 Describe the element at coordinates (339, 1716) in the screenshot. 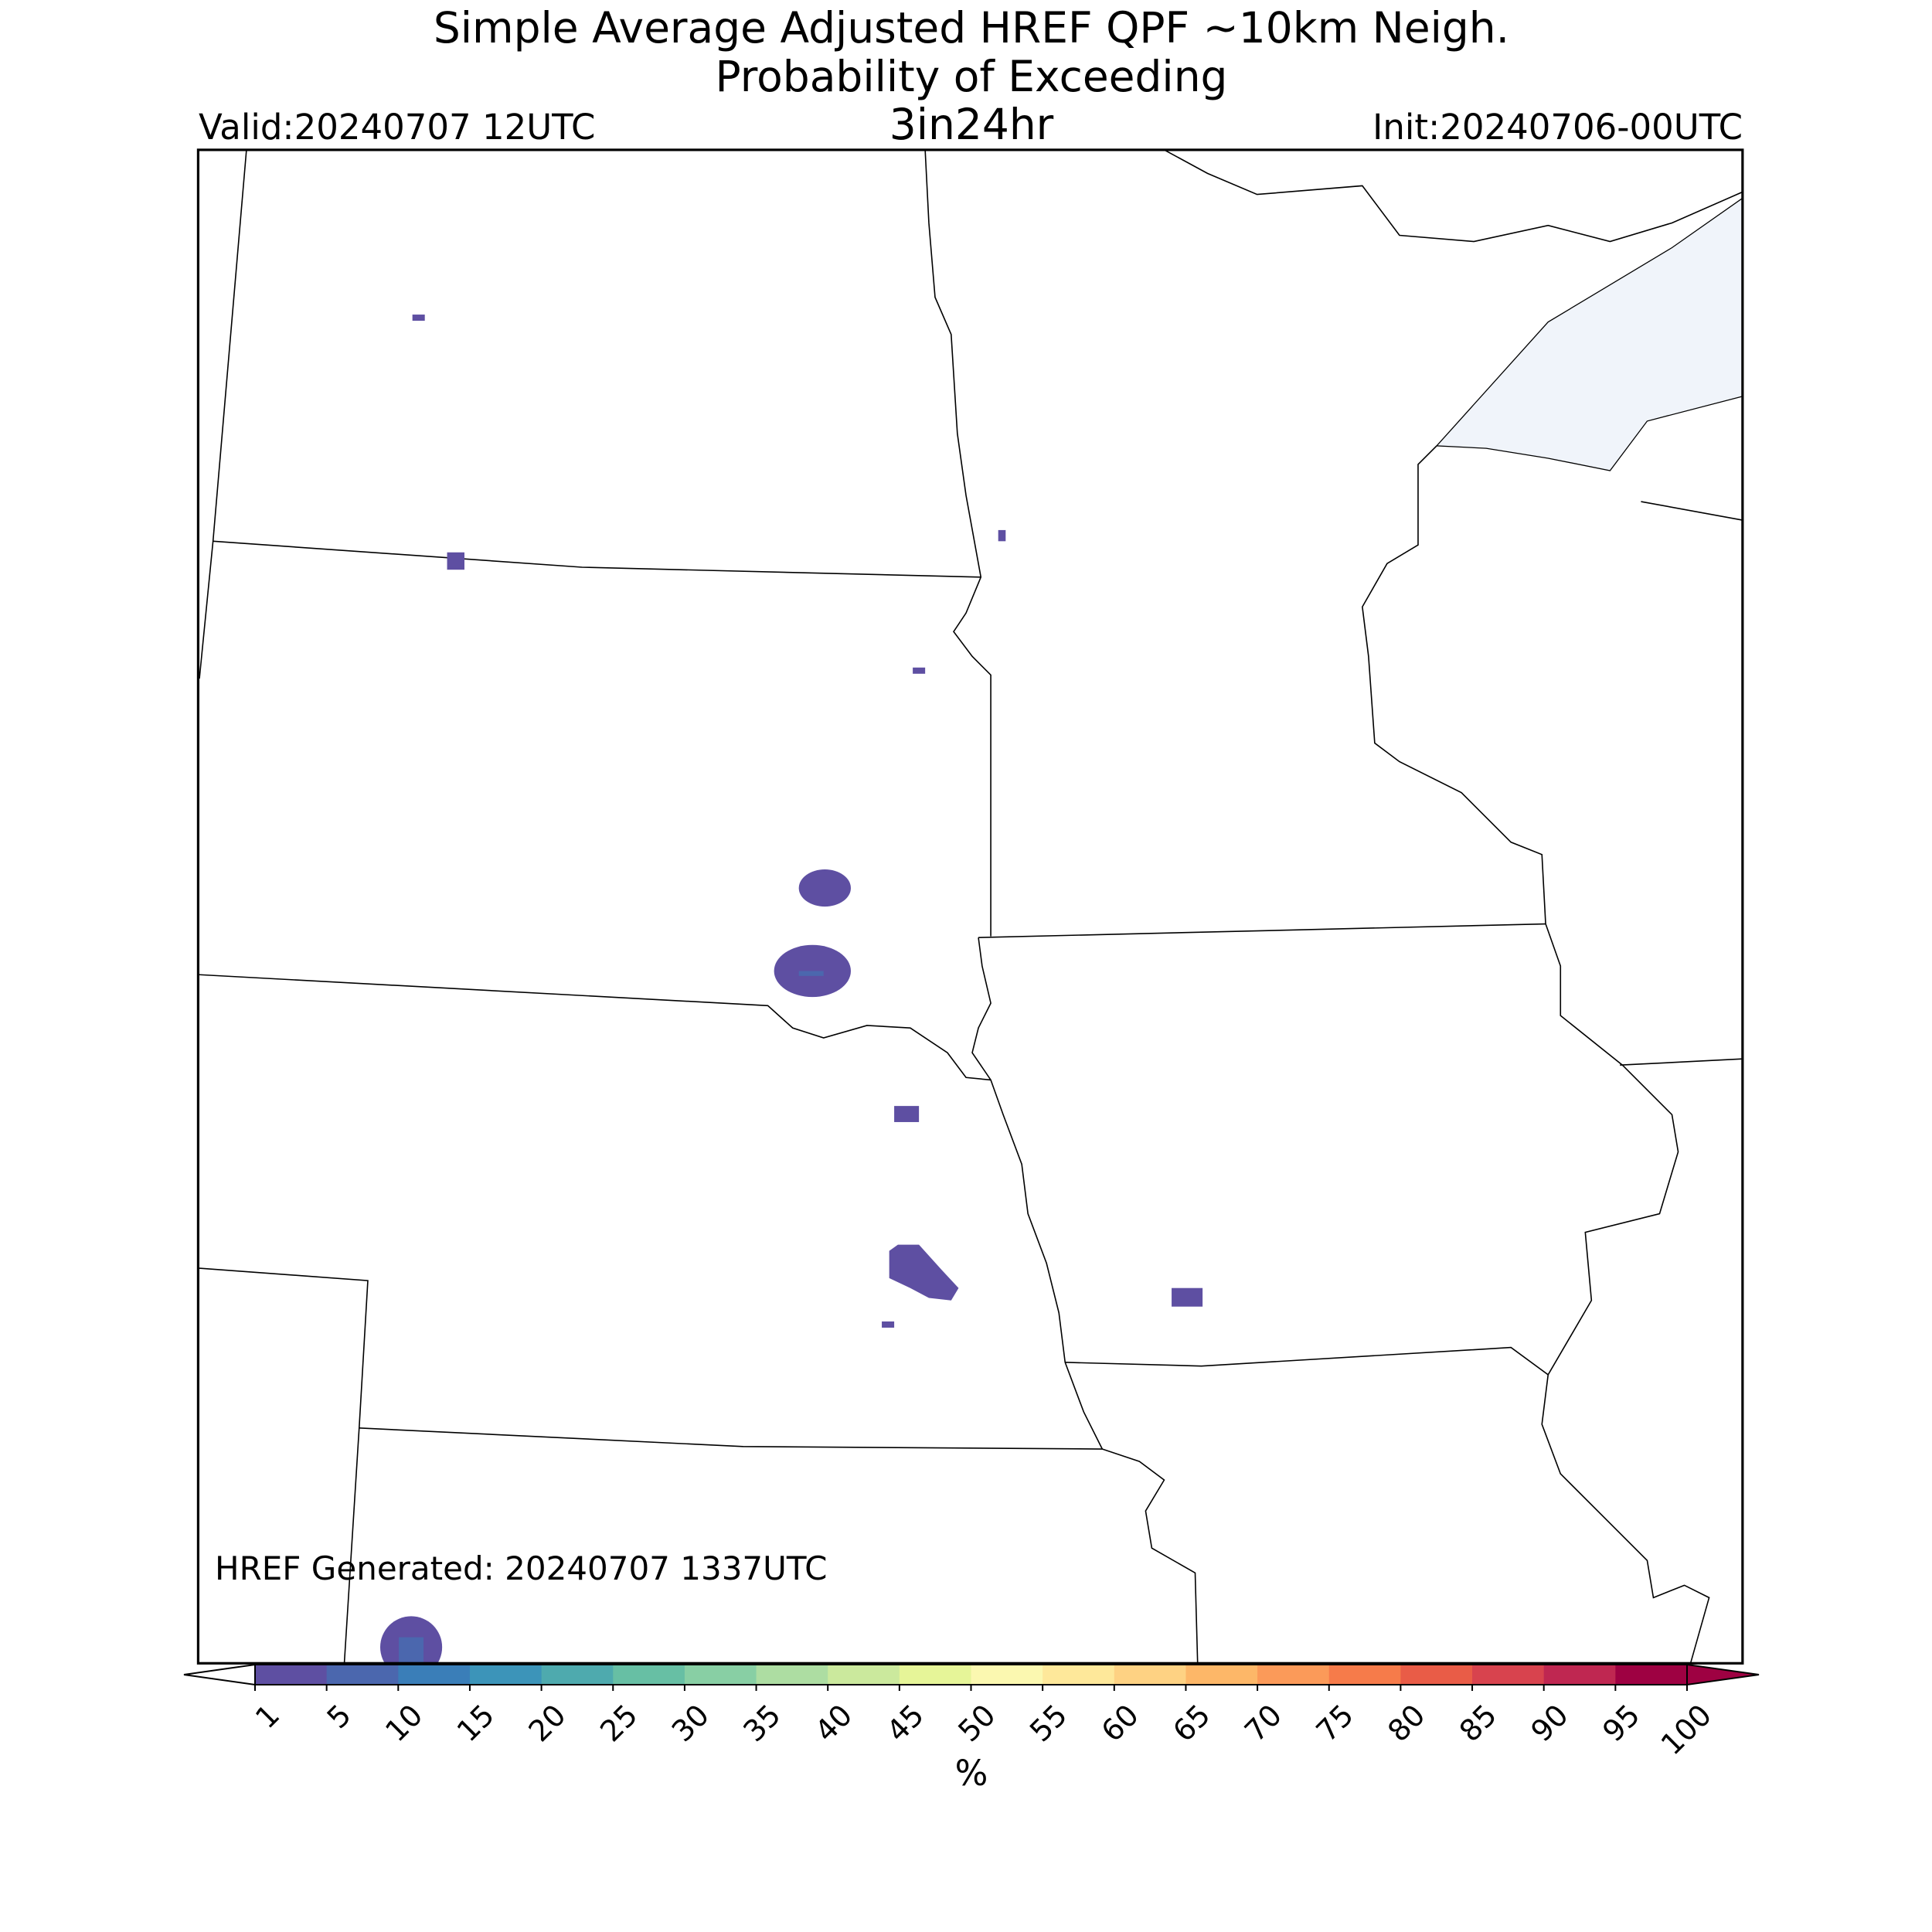

I see `colorbar-tick-label: 5` at that location.